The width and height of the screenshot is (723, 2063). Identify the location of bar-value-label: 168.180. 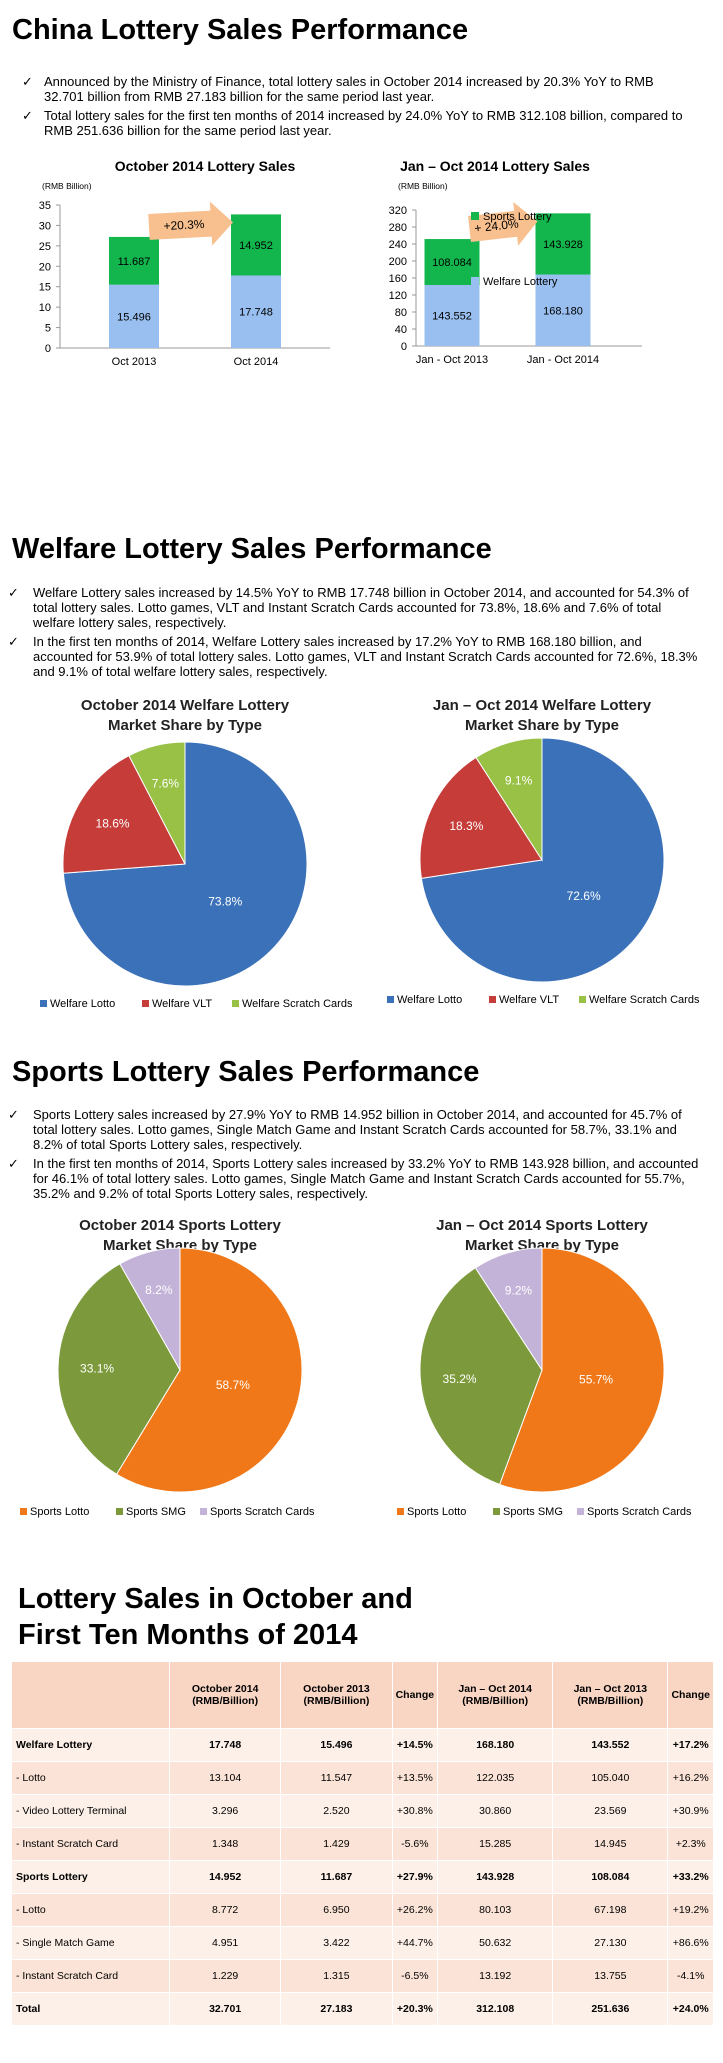
(563, 311).